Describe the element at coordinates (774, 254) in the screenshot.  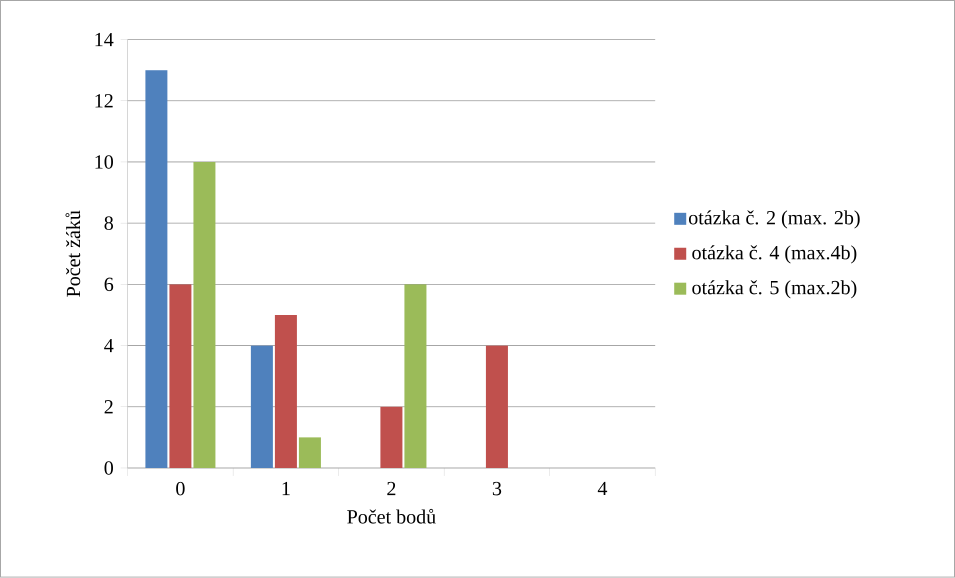
I see `legend-label: otázka č. 4 (max.4b)` at that location.